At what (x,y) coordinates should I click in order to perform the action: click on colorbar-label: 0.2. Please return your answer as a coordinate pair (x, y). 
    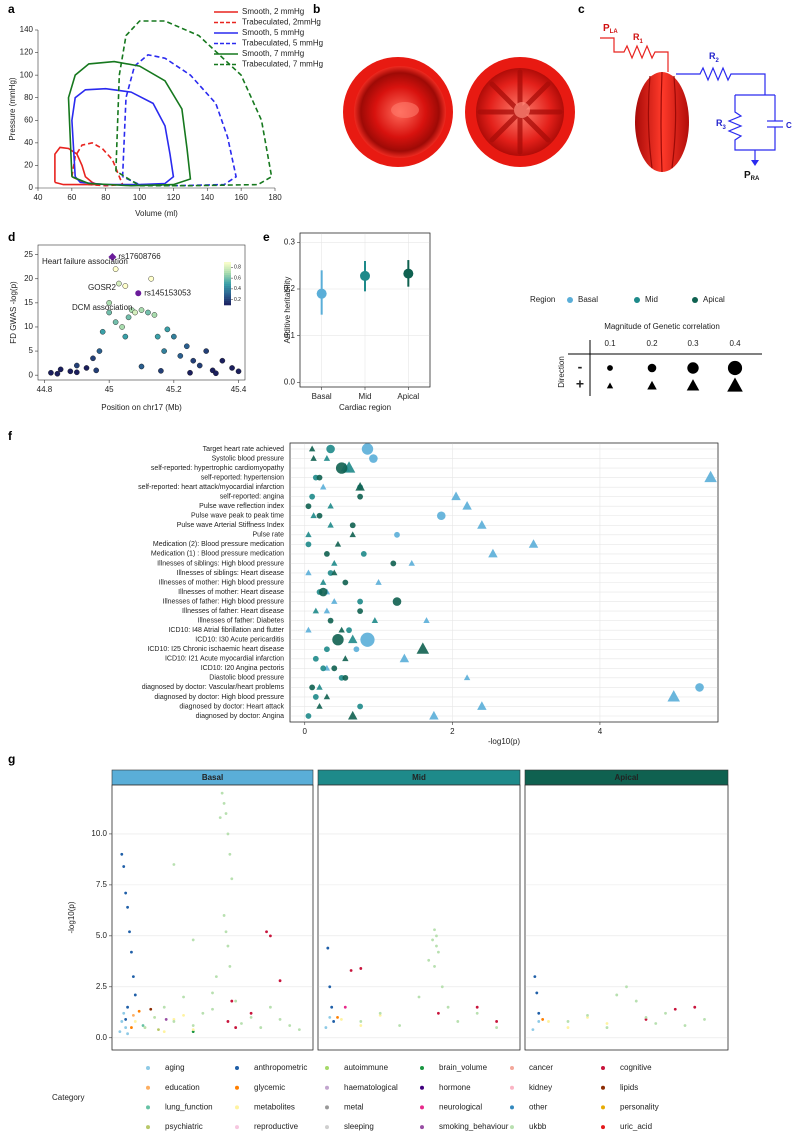
    Looking at the image, I should click on (237, 300).